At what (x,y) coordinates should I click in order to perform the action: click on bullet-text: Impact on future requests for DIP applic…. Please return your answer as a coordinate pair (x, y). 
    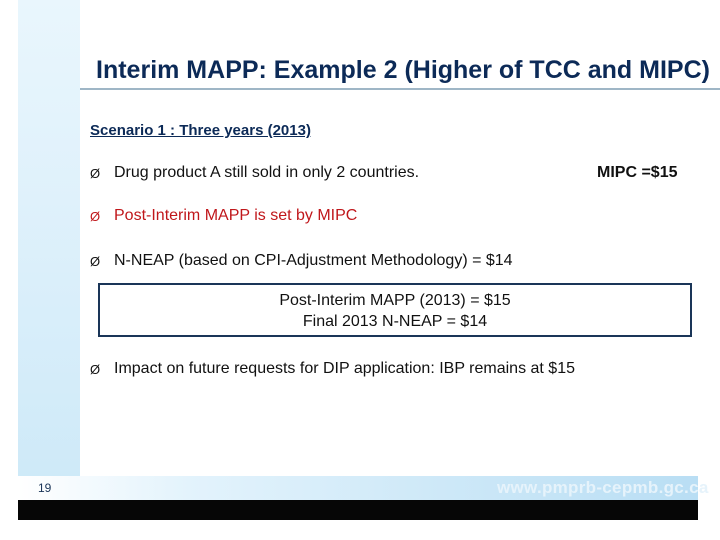
    Looking at the image, I should click on (344, 368).